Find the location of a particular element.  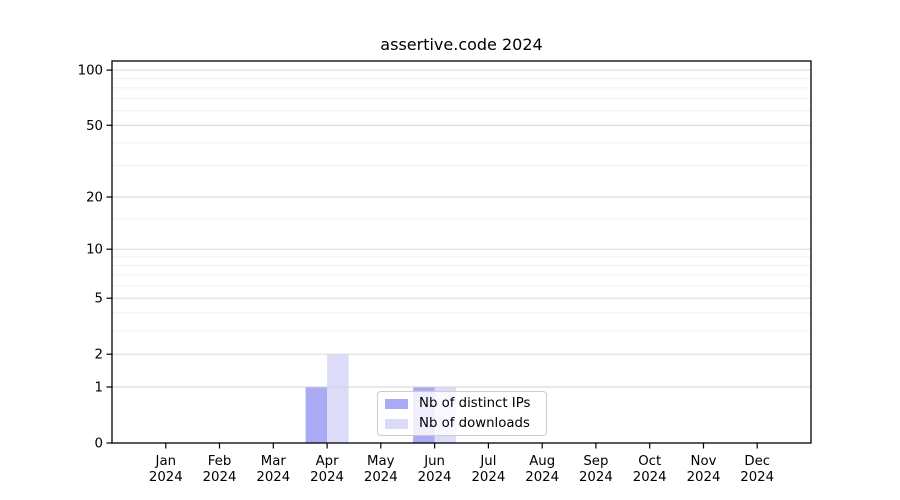

legend-item-distinct-ips: Nb of distinct IPs is located at coordinates (462, 404).